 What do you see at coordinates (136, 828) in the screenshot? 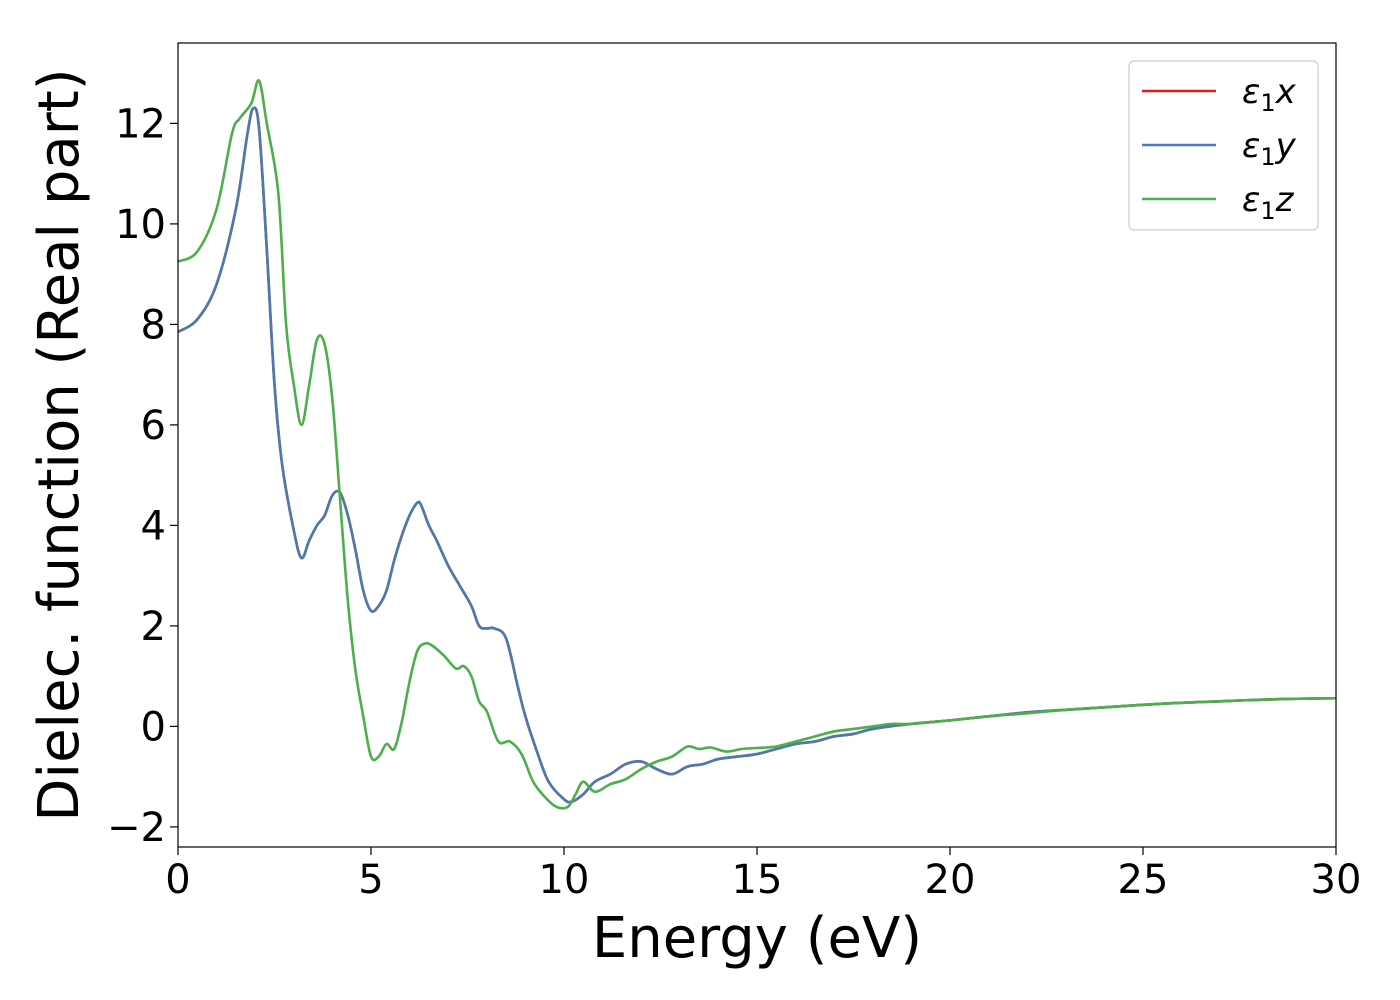
I see `y-tick-label: −2` at bounding box center [136, 828].